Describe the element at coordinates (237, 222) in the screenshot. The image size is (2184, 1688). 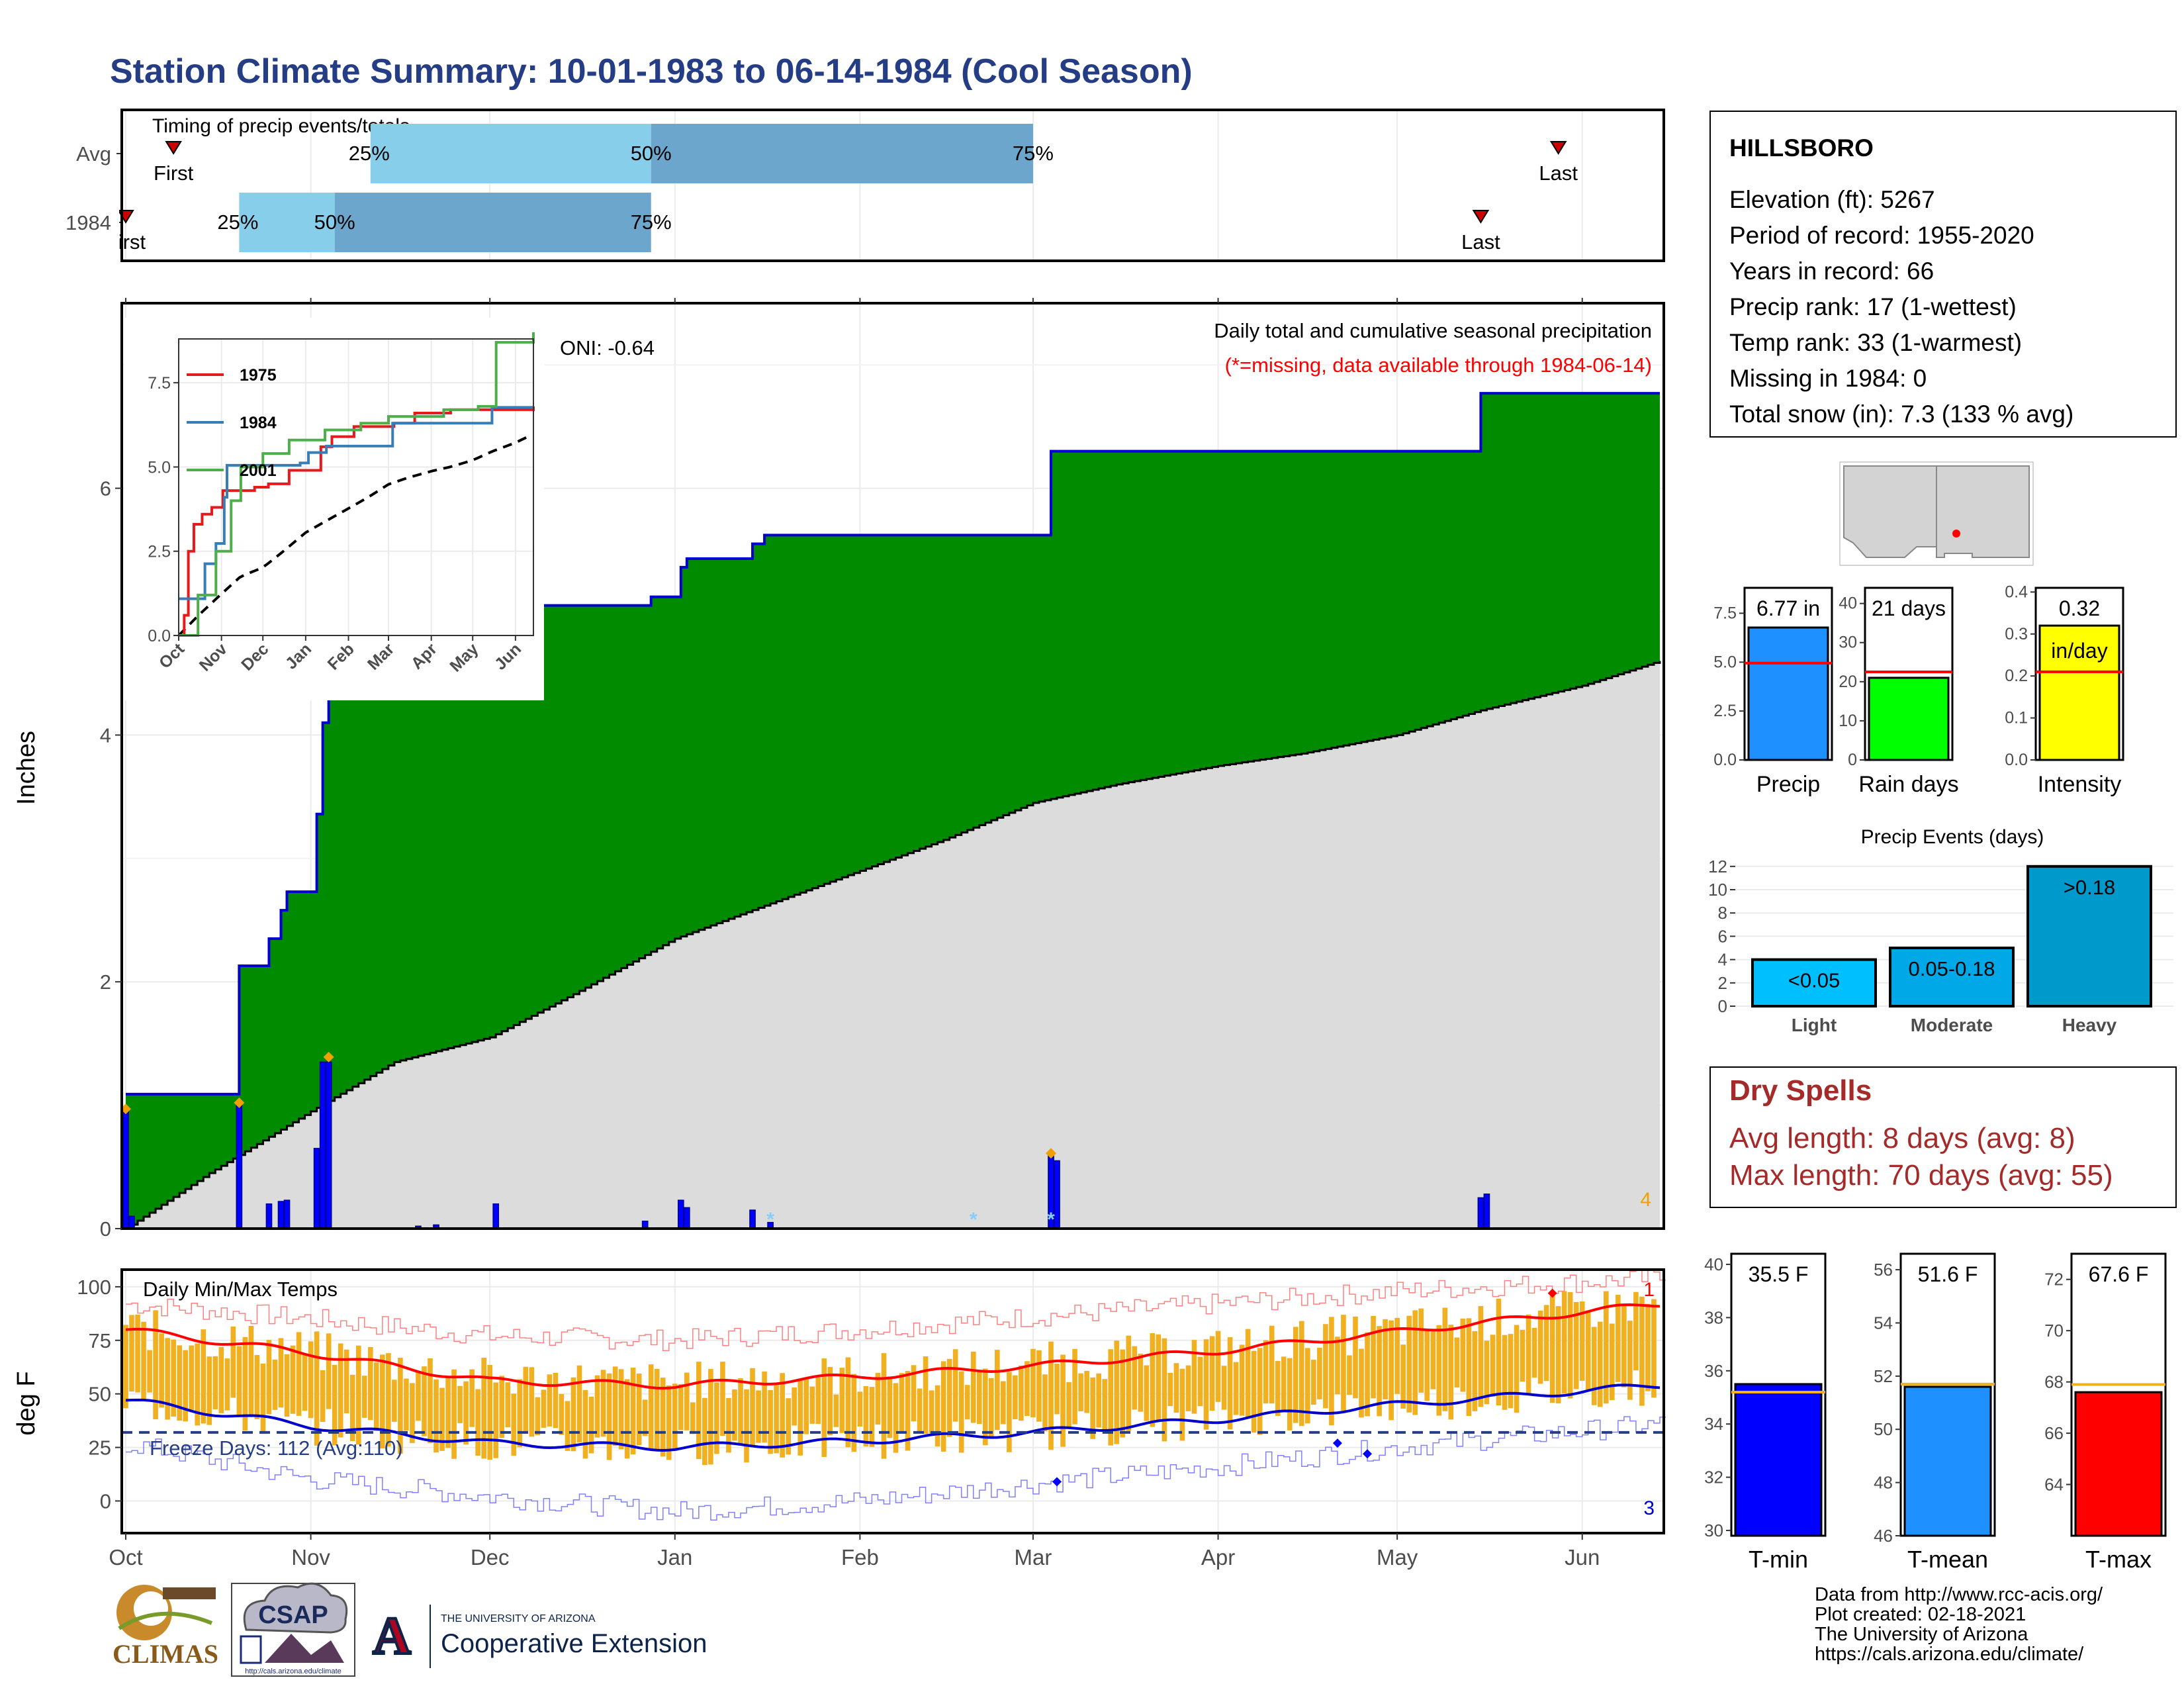
I see `timing-label: 25%` at that location.